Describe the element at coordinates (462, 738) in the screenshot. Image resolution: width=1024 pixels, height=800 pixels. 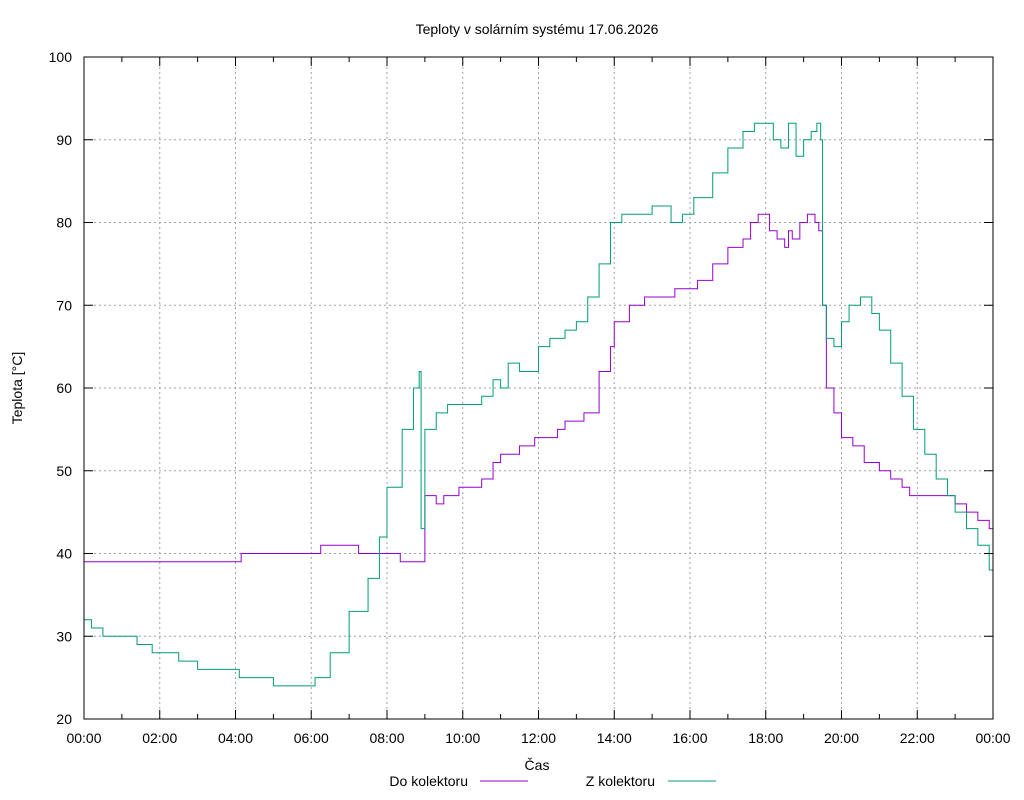
I see `x-tick-label: 10:00` at that location.